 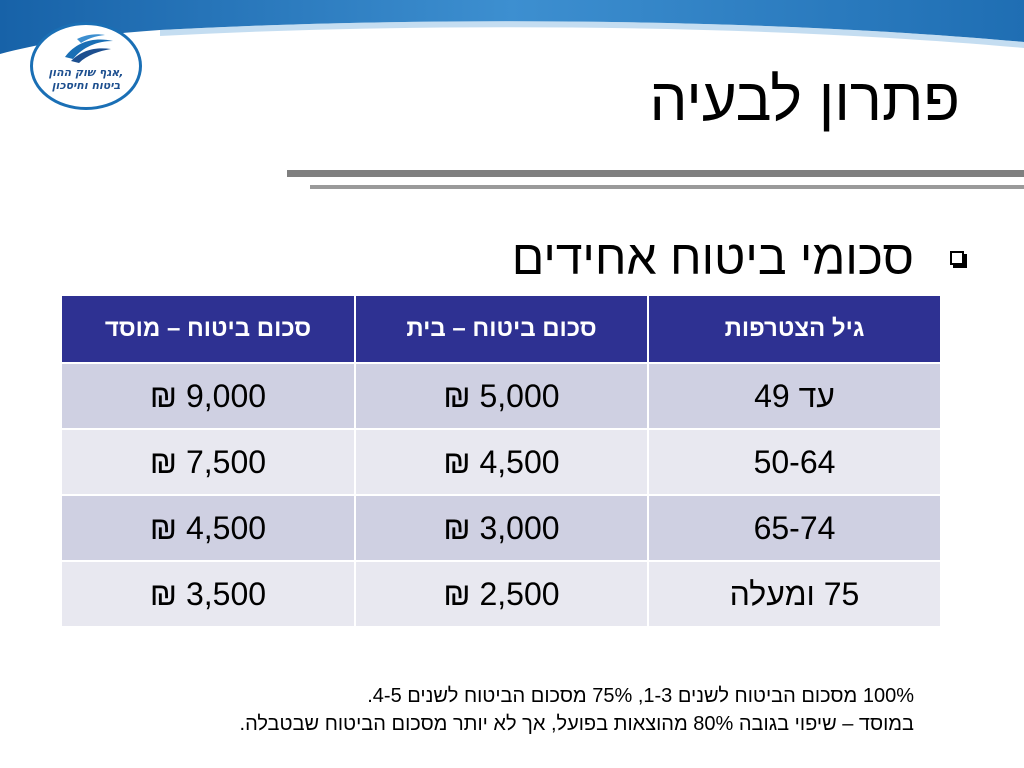 What do you see at coordinates (208, 594) in the screenshot?
I see `cell-institution-amount: 3,500 ₪` at bounding box center [208, 594].